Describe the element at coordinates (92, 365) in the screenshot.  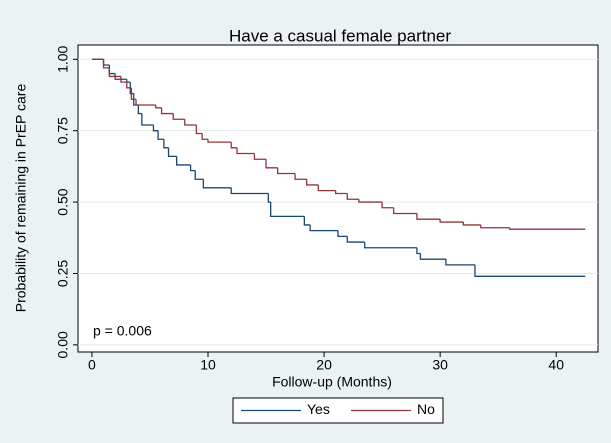
I see `x-tick-label: 0` at that location.